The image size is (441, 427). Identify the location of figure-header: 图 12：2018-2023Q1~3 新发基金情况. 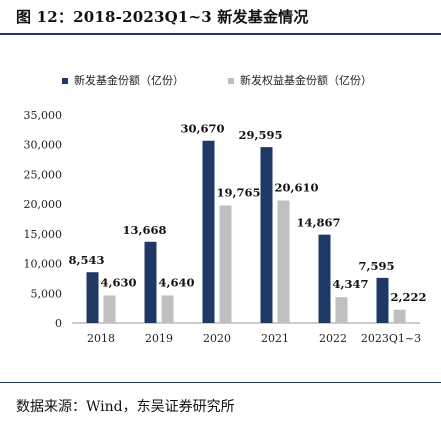
(220, 19).